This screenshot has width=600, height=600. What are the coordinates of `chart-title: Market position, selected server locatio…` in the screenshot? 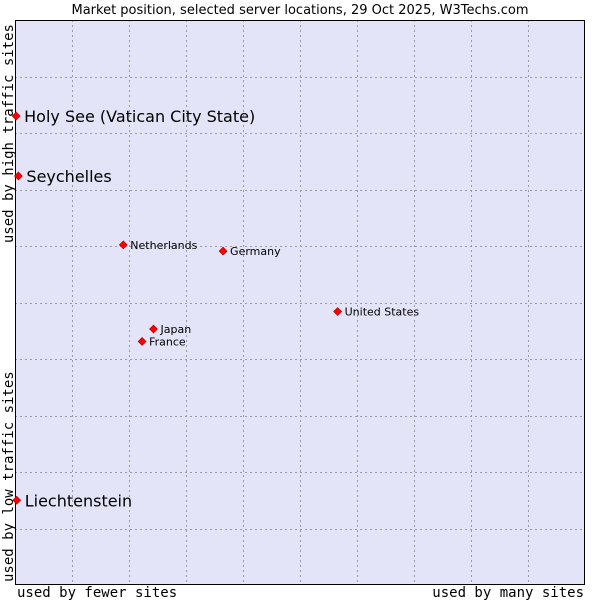 It's located at (299, 10).